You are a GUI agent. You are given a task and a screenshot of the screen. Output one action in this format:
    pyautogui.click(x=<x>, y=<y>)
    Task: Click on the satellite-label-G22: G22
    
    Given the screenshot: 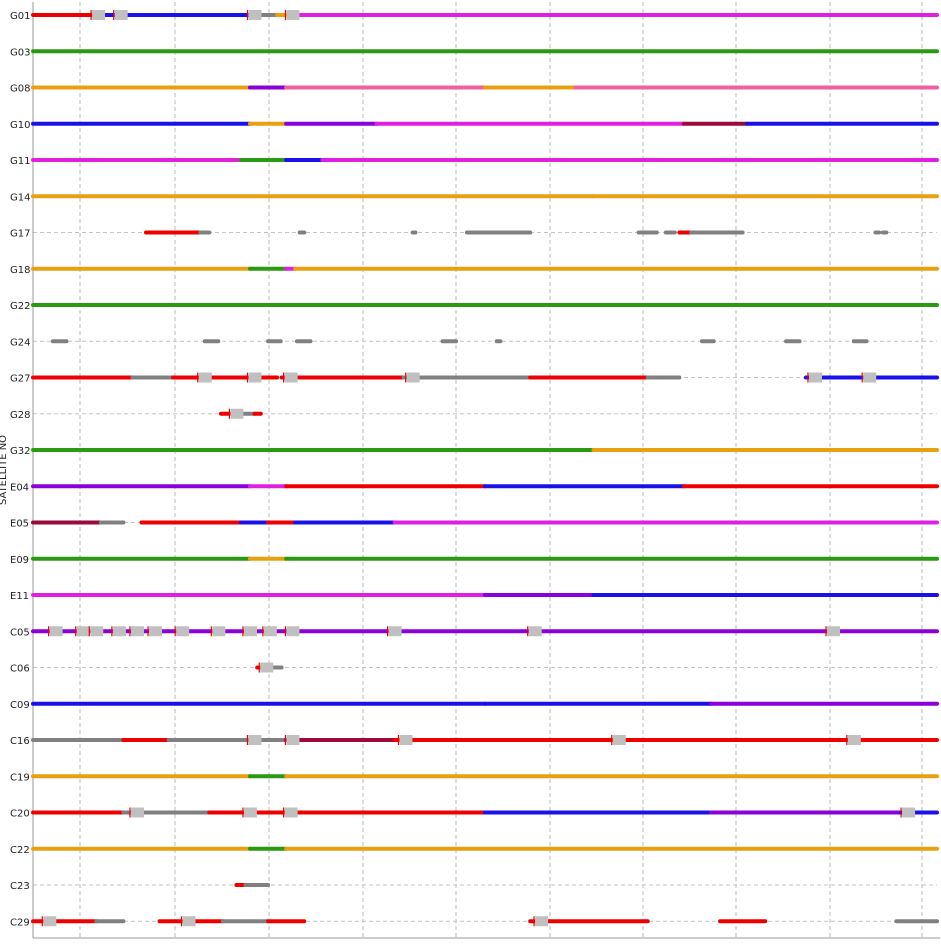 What is the action you would take?
    pyautogui.click(x=20, y=306)
    